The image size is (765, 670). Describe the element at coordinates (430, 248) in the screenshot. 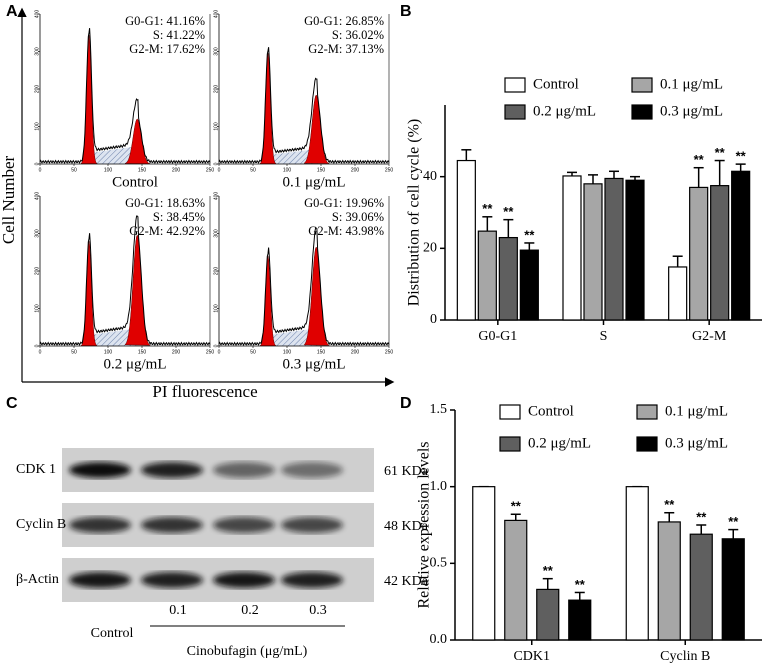

I see `y-tick-label: 20` at that location.